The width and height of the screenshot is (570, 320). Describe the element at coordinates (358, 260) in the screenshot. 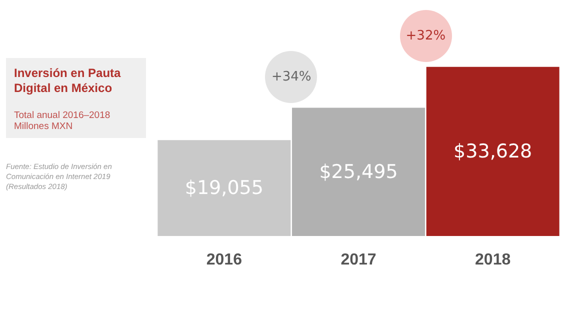

I see `x-tick-label: 2017` at that location.